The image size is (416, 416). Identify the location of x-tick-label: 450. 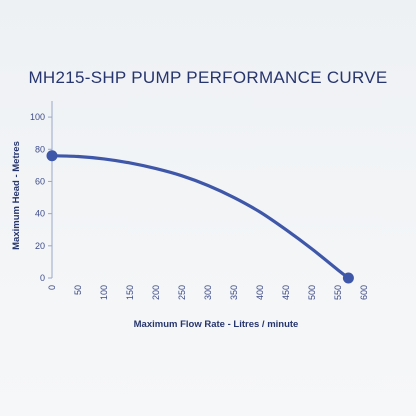
(286, 292).